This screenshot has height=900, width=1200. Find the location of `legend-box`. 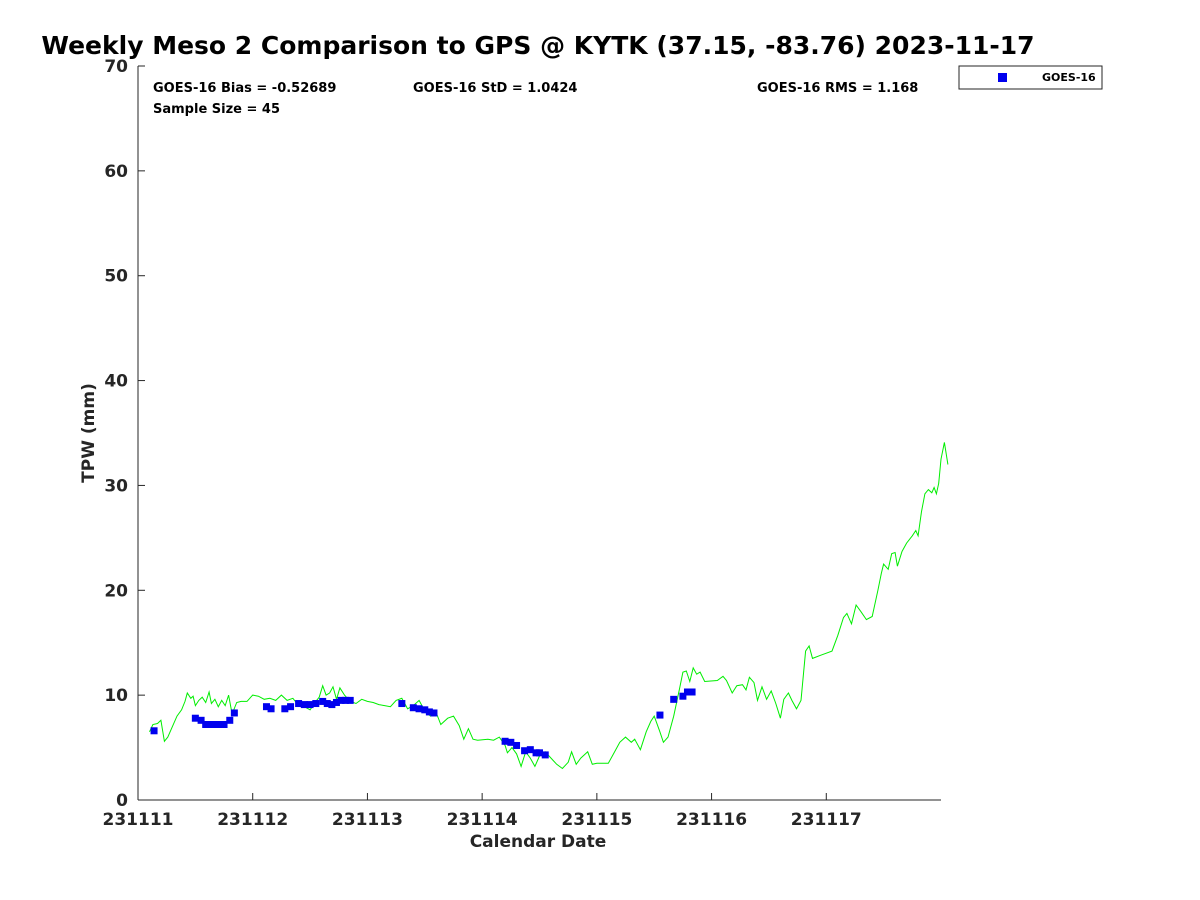

legend-box is located at coordinates (1030, 77).